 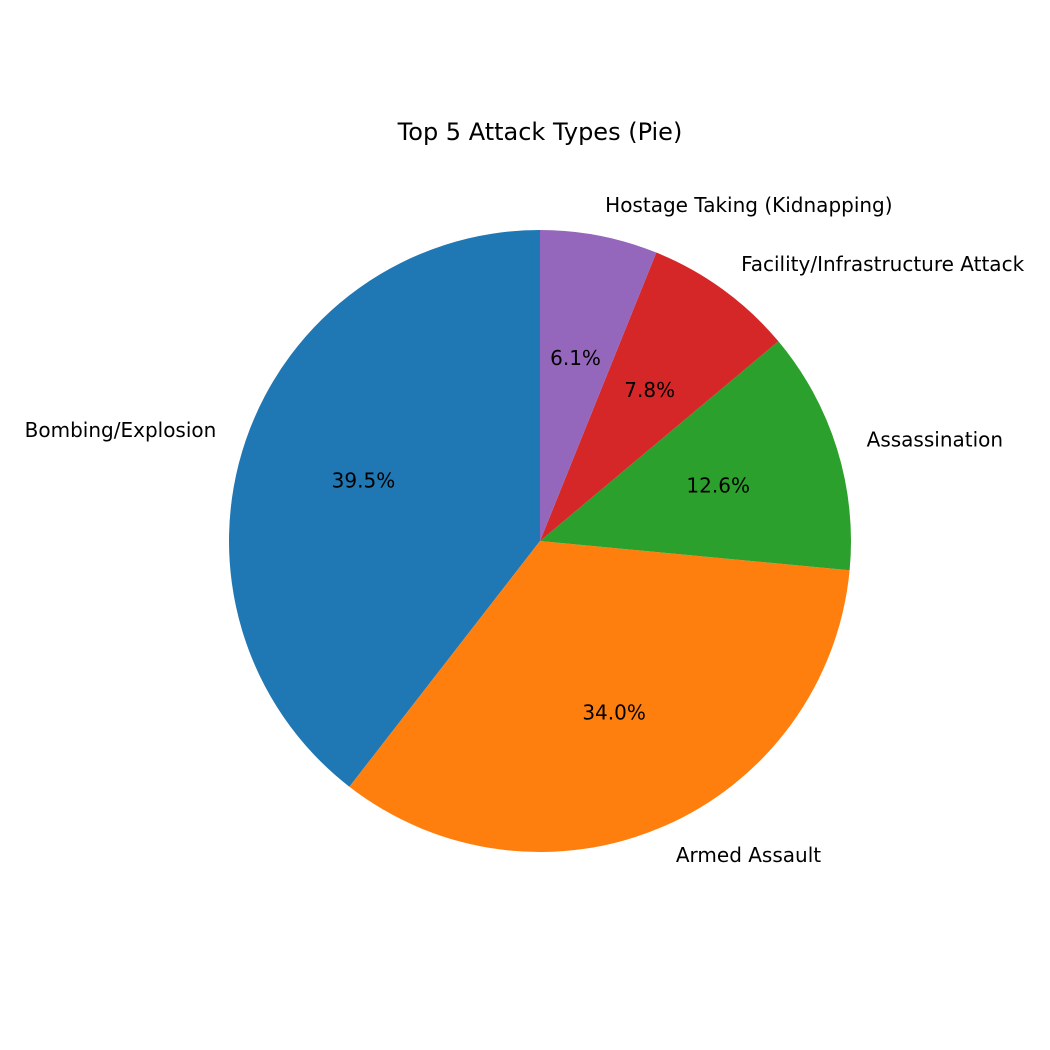 I want to click on chart-title: Top 5 Attack Types (Pie), so click(x=540, y=132).